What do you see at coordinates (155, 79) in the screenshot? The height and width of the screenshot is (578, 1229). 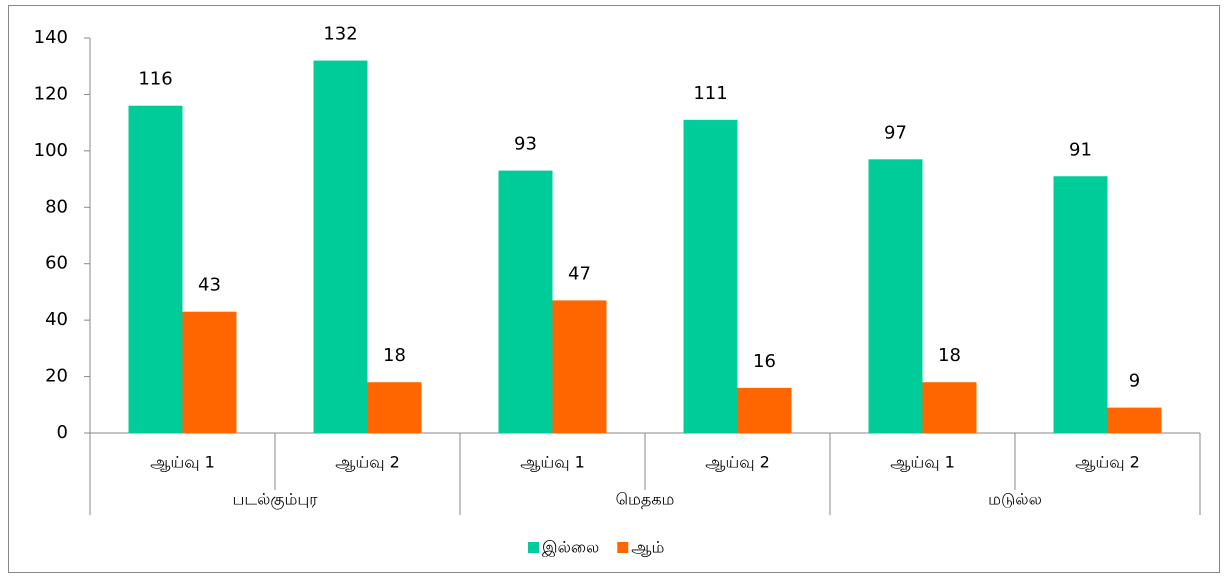 I see `data-label: 116` at bounding box center [155, 79].